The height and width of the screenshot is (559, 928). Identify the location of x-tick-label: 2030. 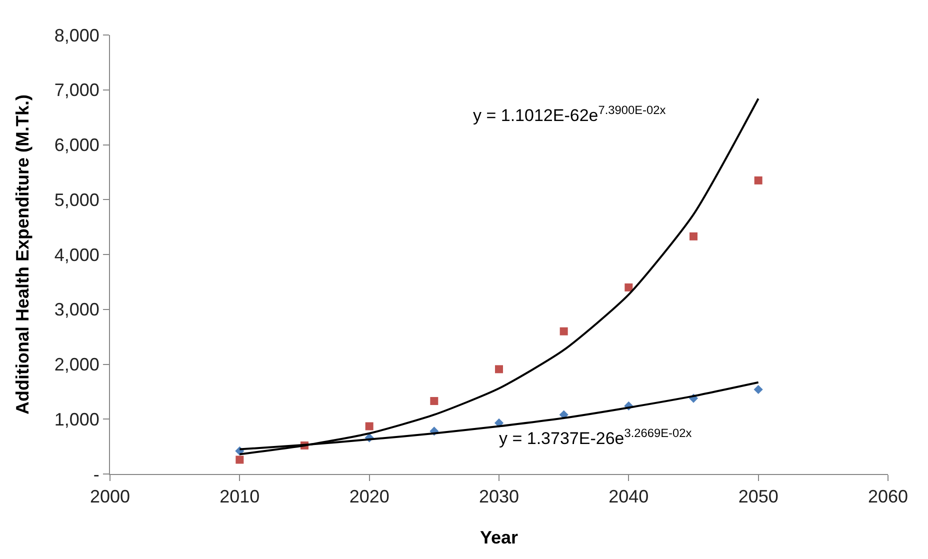
(499, 496).